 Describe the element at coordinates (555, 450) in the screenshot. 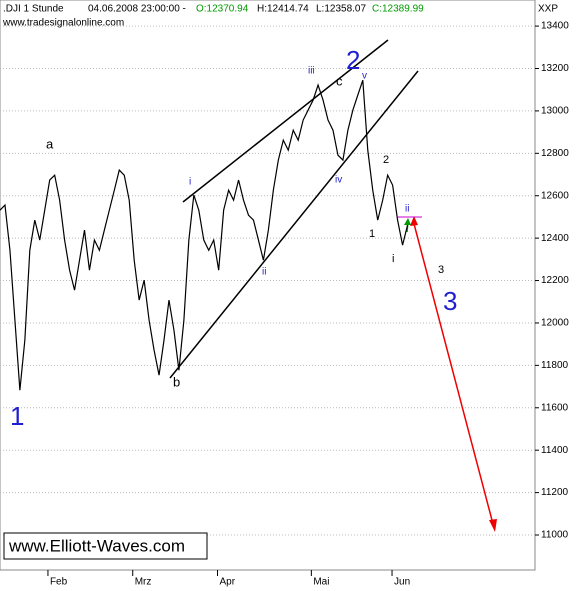

I see `y-tick-label: 11400` at that location.